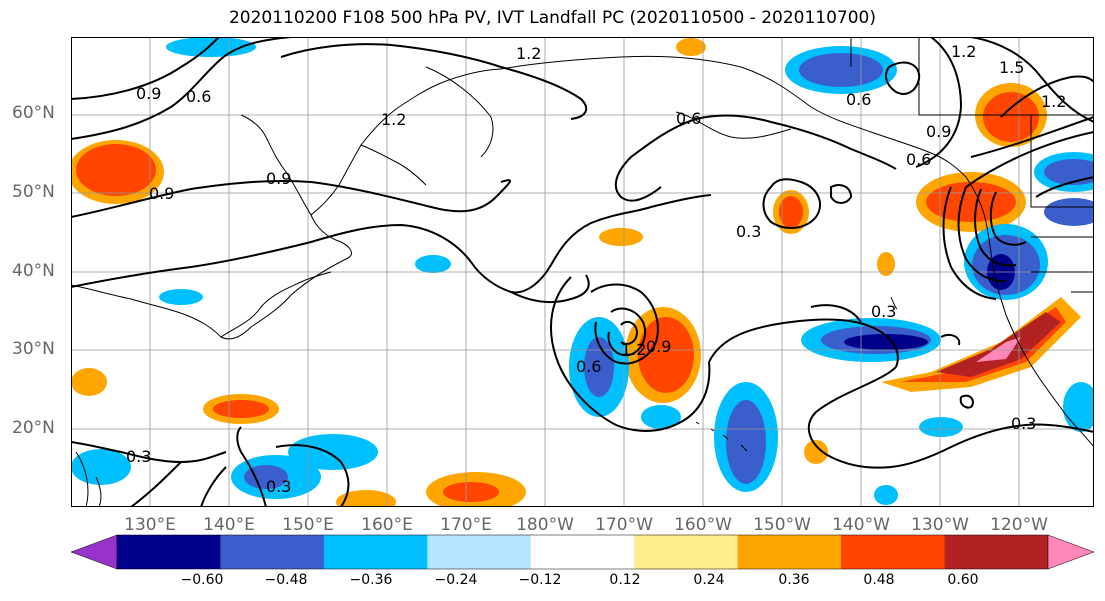 This screenshot has height=601, width=1105. Describe the element at coordinates (33, 192) in the screenshot. I see `lat-label: 50°N` at that location.